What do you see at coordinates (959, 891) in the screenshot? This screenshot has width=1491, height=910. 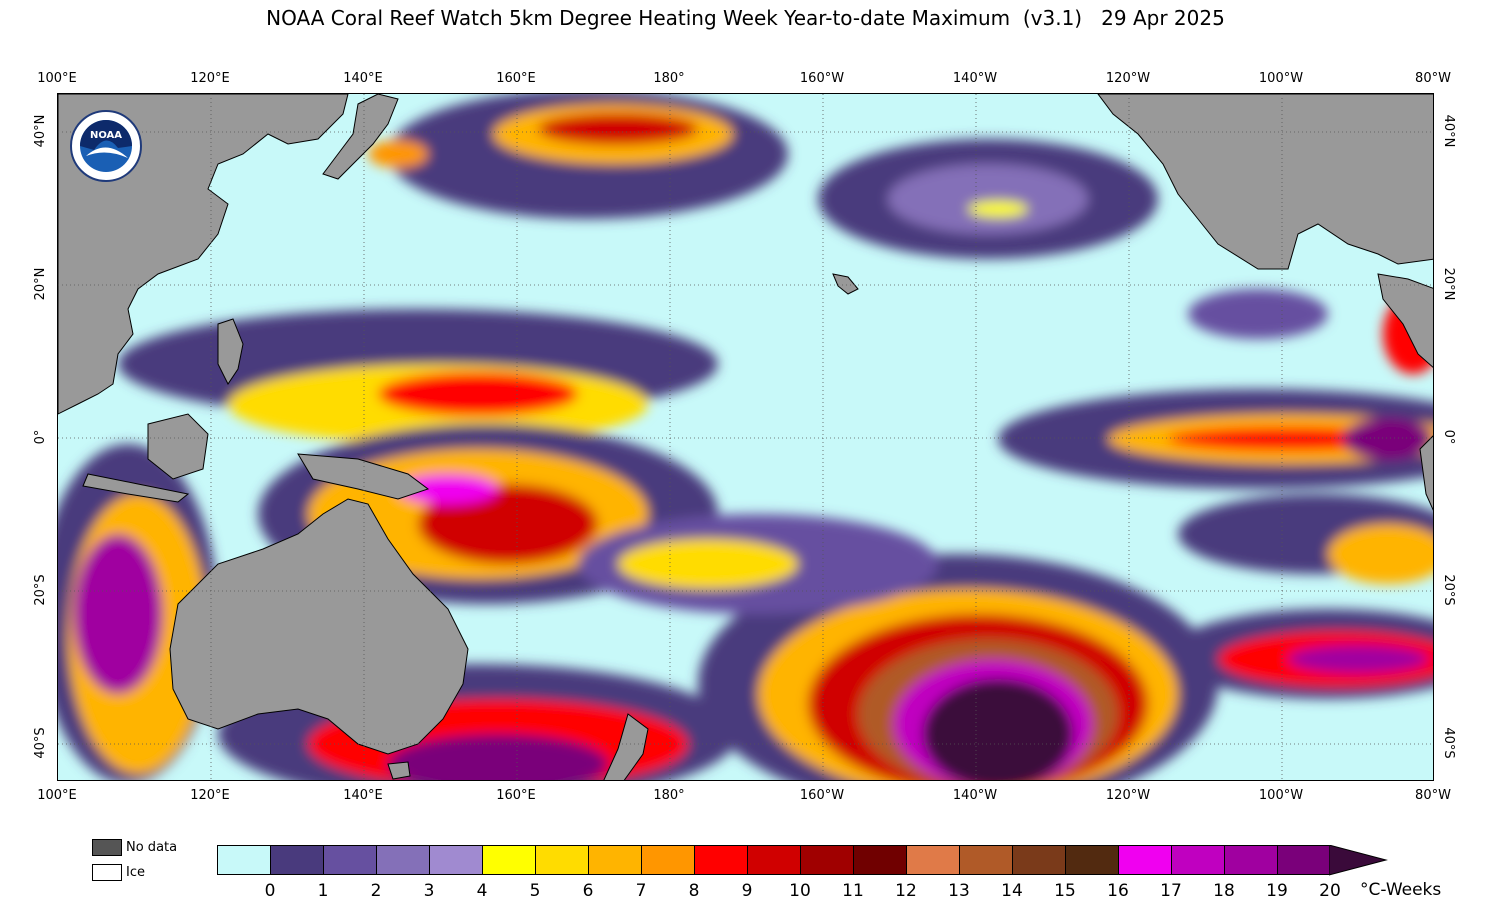 I see `colorbar-tick-label: 13` at bounding box center [959, 891].